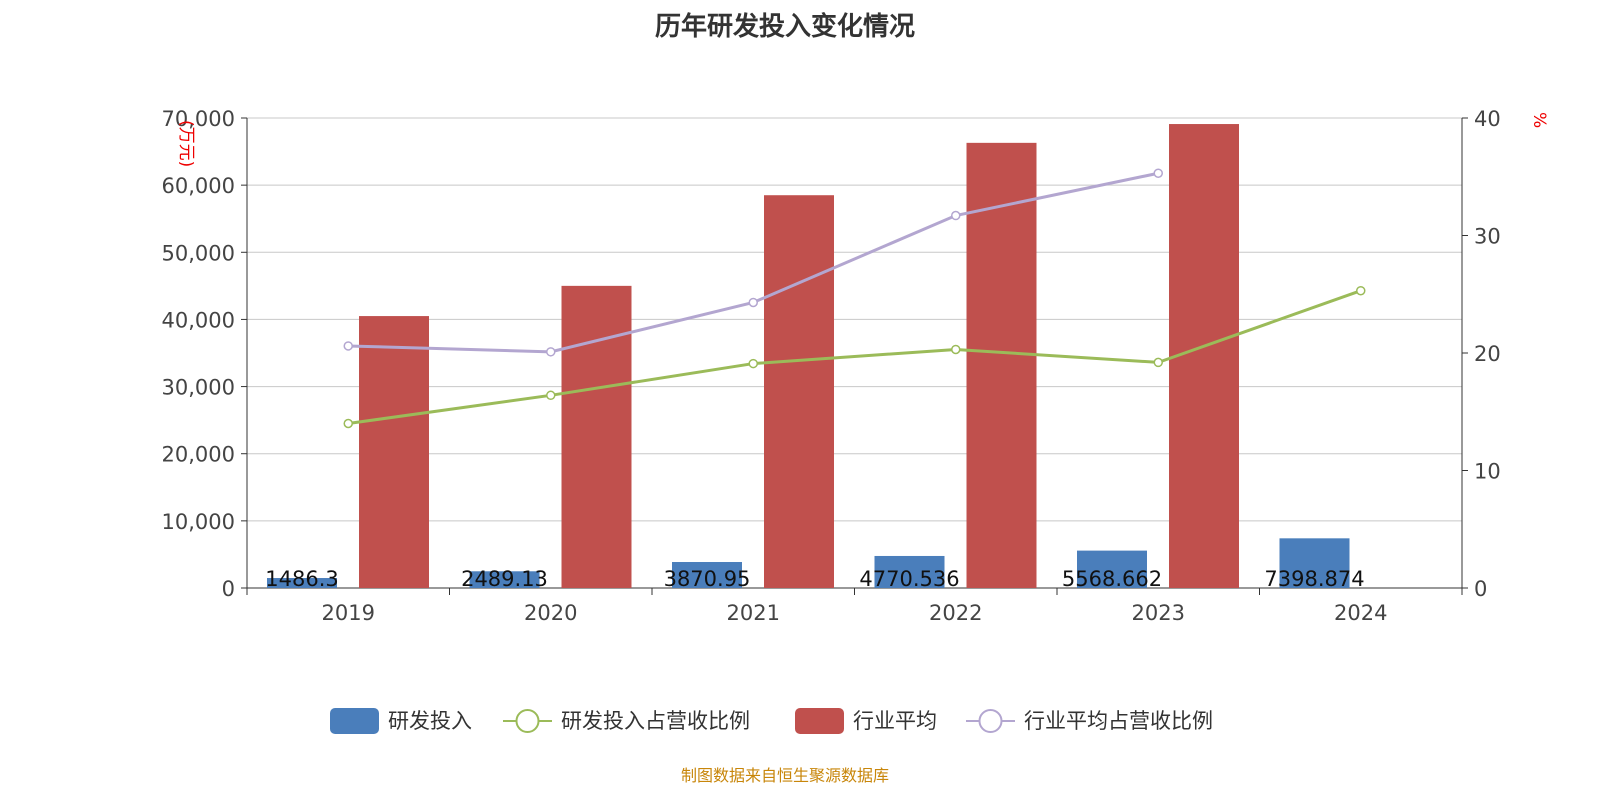 This screenshot has height=800, width=1600. Describe the element at coordinates (198, 320) in the screenshot. I see `left-tick-label: 40,000` at that location.